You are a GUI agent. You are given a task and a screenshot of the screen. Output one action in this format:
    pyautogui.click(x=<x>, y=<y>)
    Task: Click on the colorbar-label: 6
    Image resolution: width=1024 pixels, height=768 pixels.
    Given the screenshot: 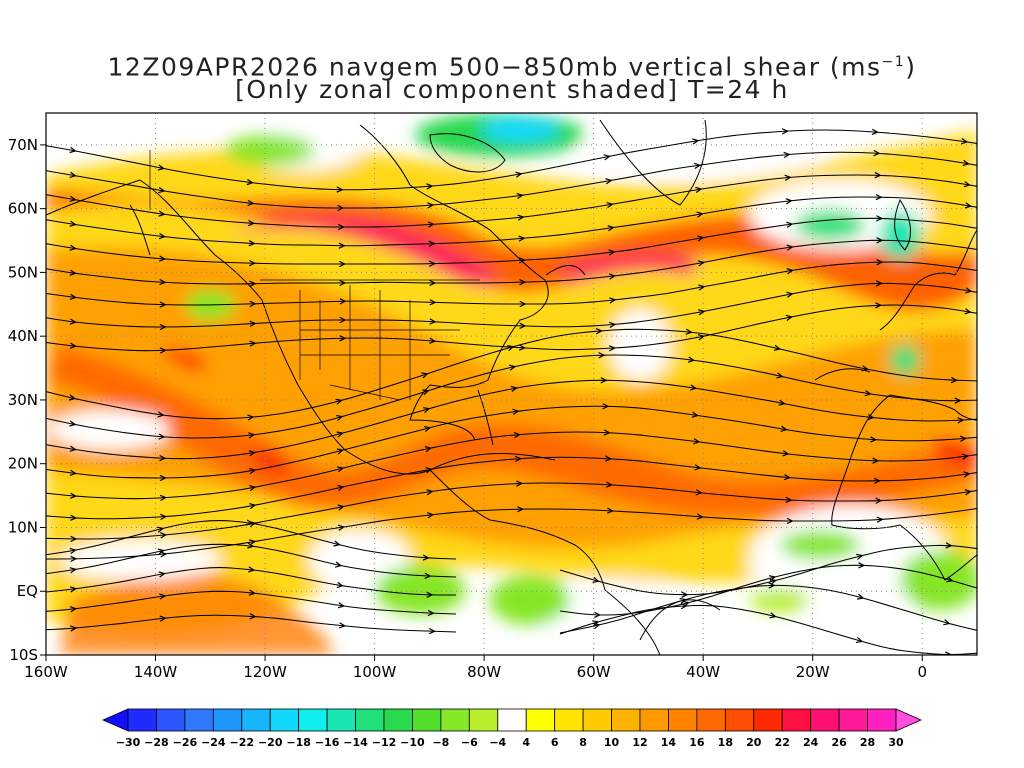 What is the action you would take?
    pyautogui.click(x=555, y=742)
    